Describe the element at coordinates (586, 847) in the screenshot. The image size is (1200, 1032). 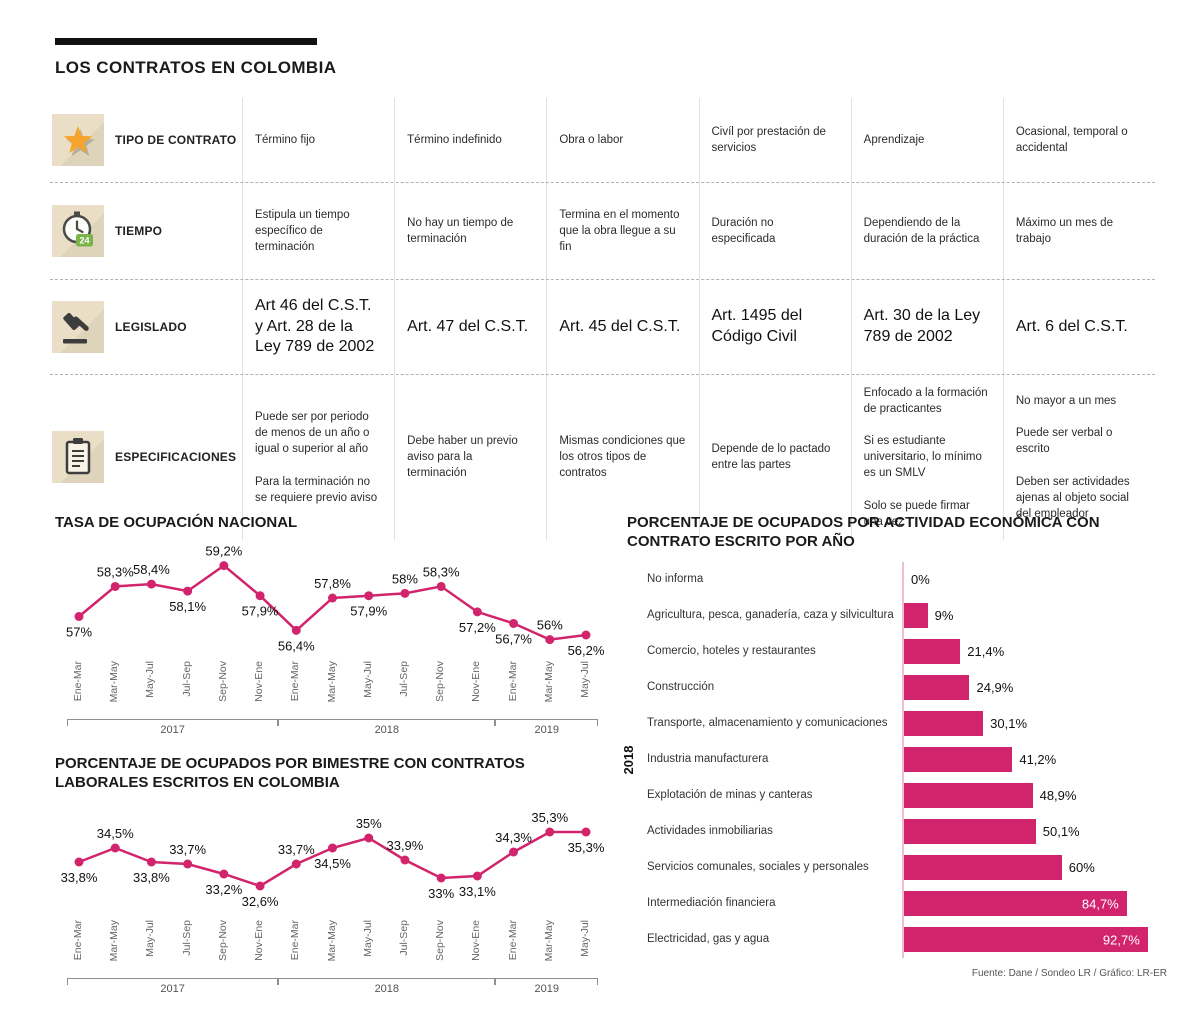
I see `point-label: 35,3%` at that location.